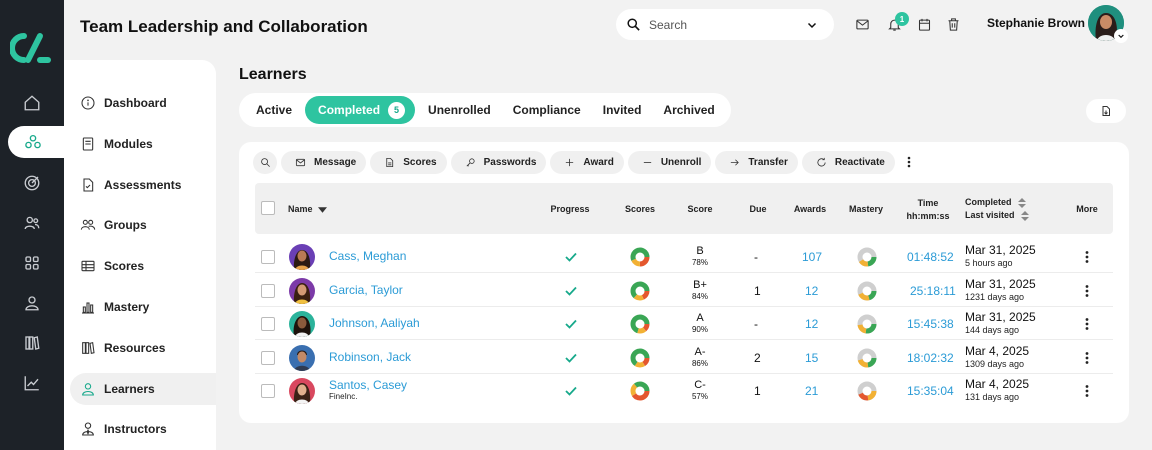  Describe the element at coordinates (32, 223) in the screenshot. I see `people-icon` at that location.